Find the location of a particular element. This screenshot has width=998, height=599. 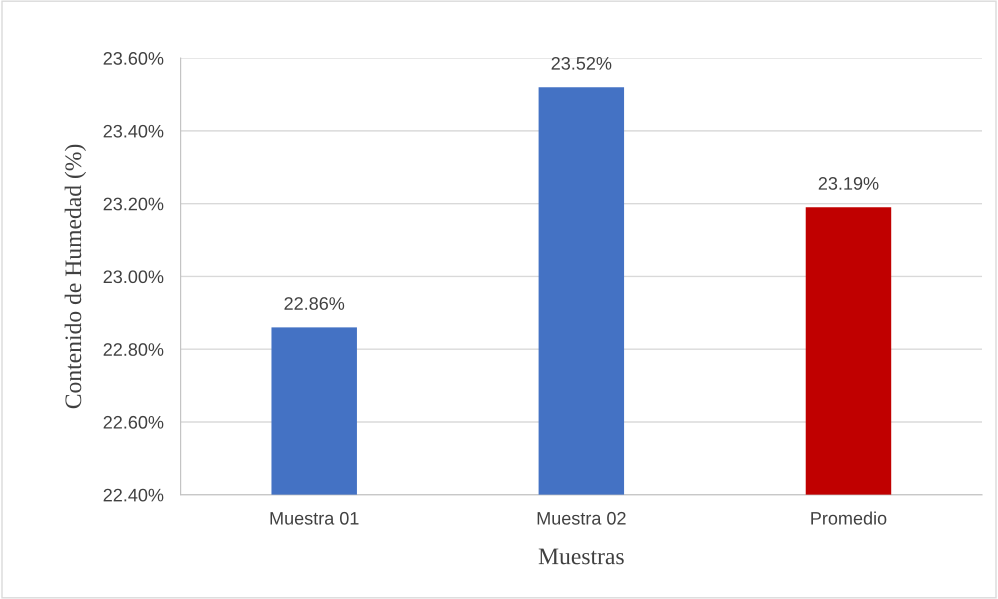

y-tick-label: 23.60% is located at coordinates (134, 58).